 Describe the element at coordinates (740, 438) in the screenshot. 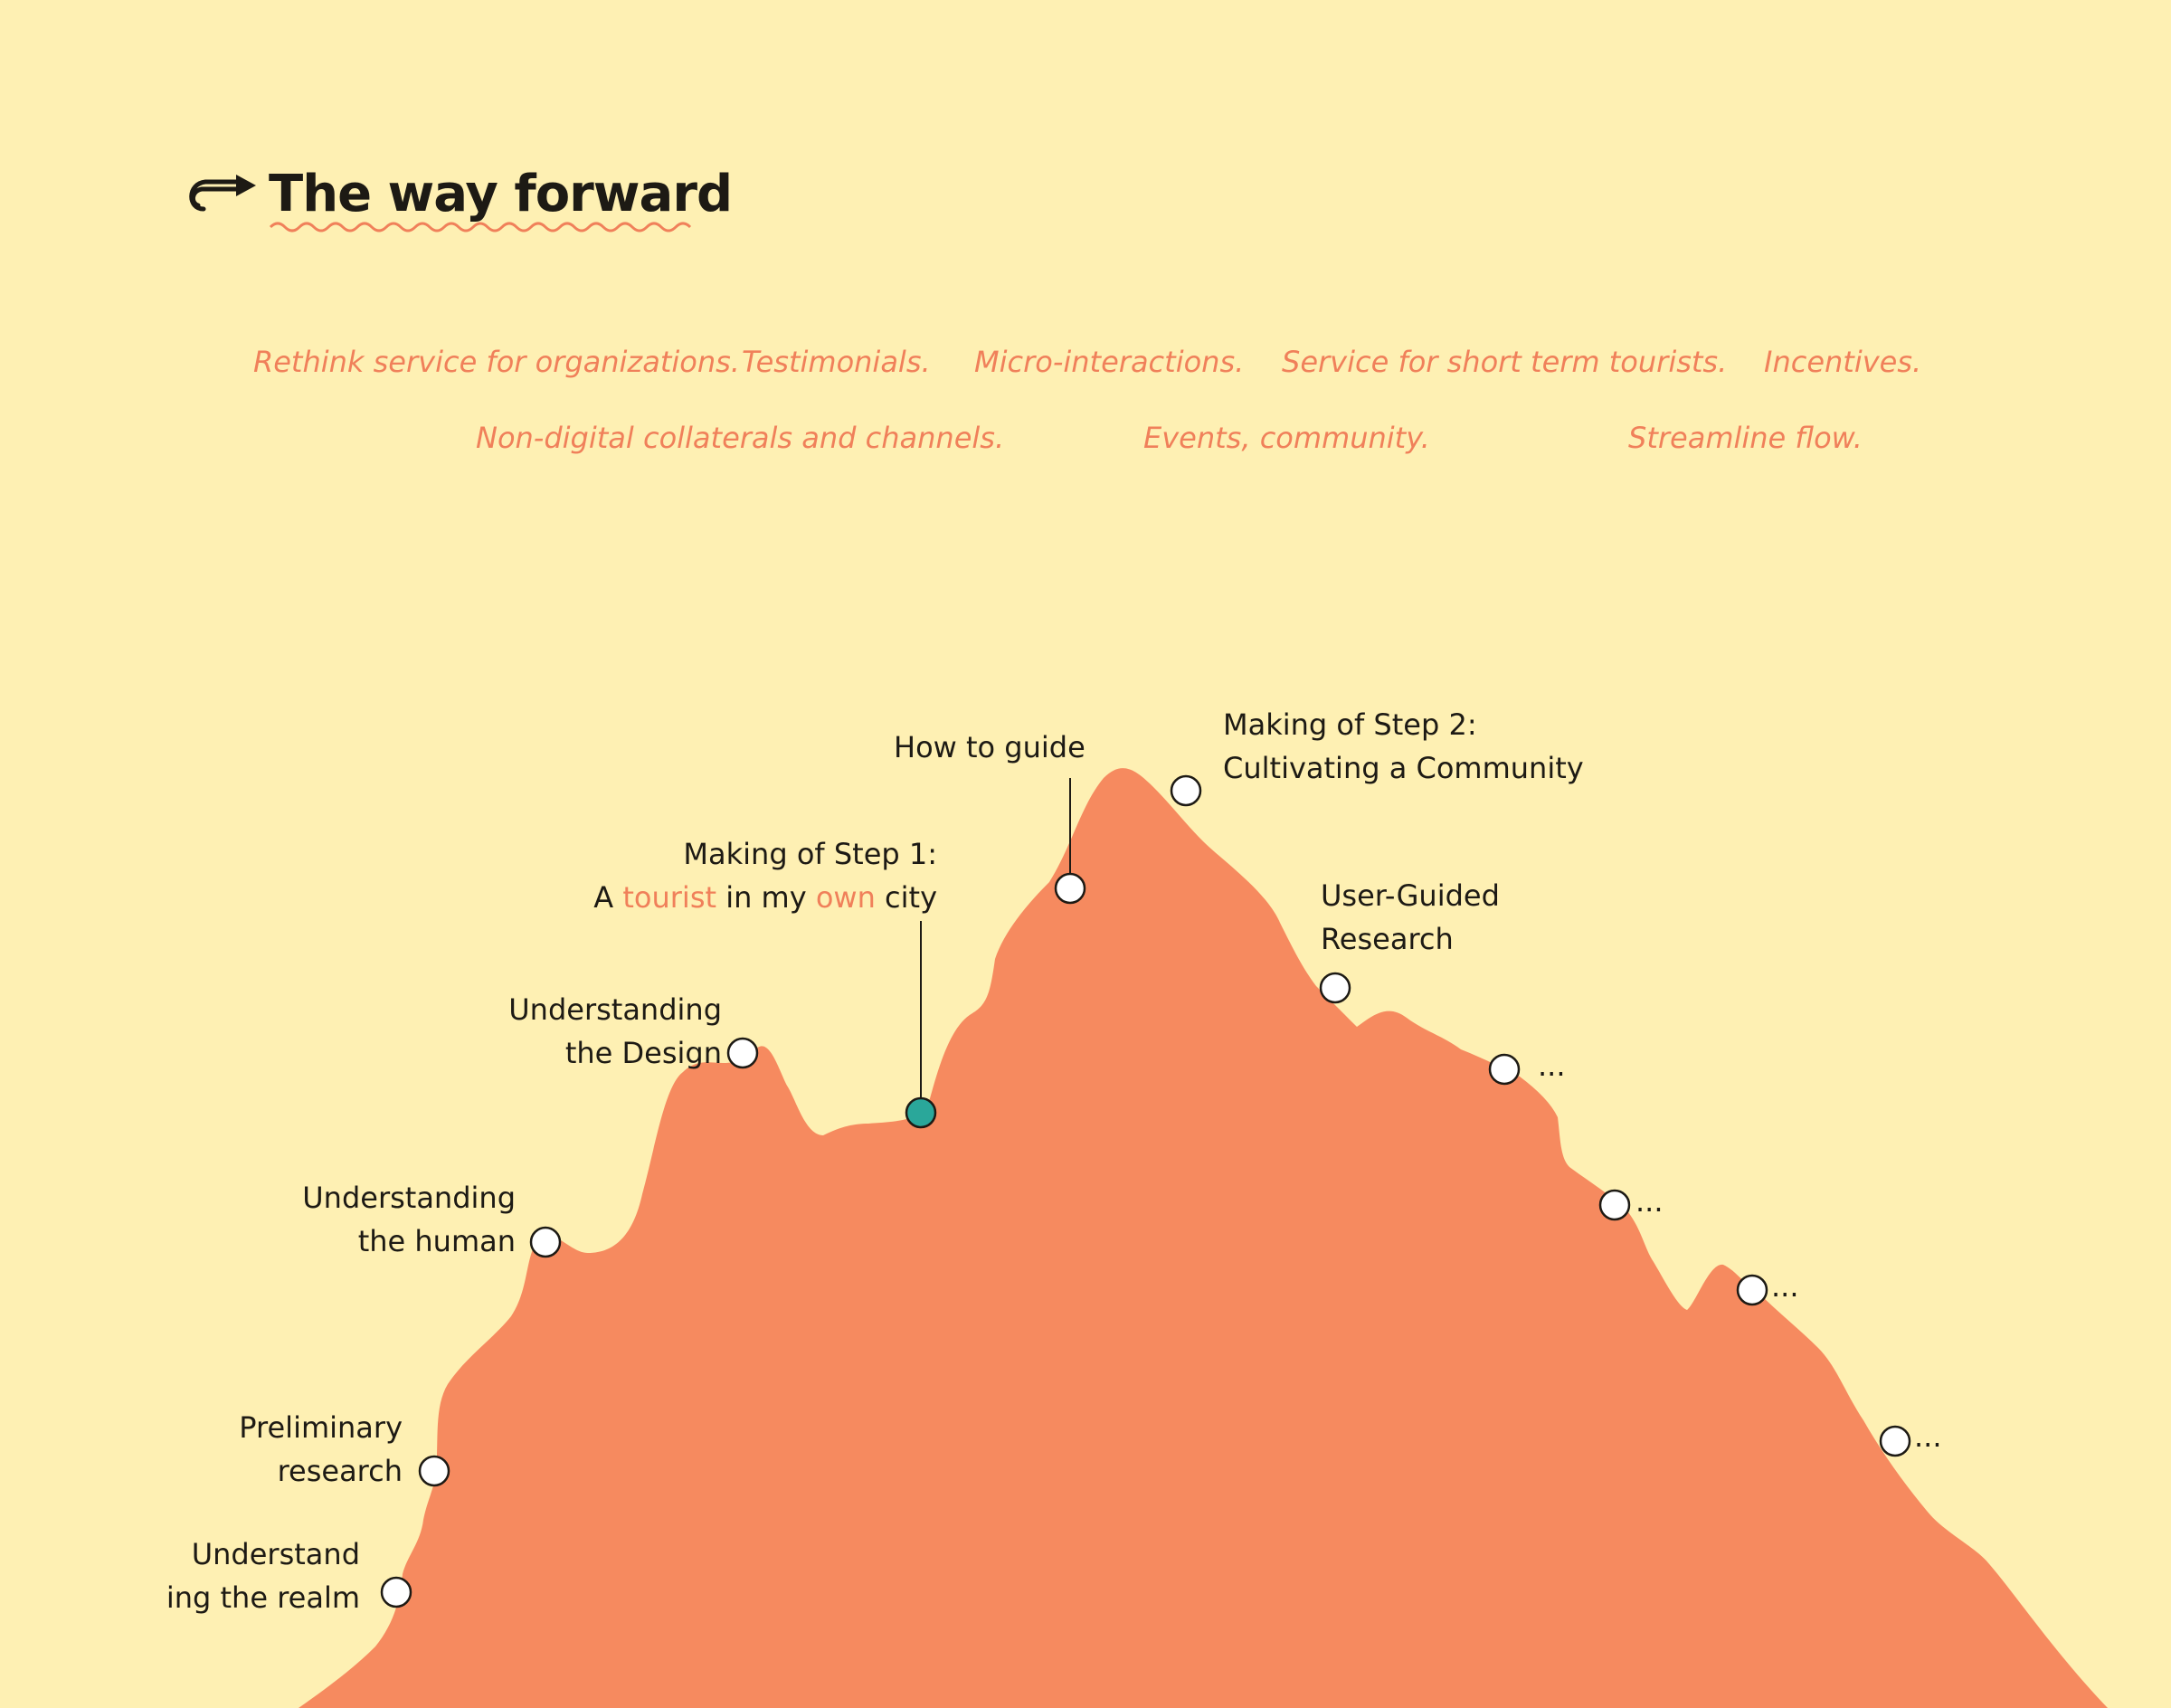

I see `idea-non-digital: Non-digital collaterals and channels.` at that location.